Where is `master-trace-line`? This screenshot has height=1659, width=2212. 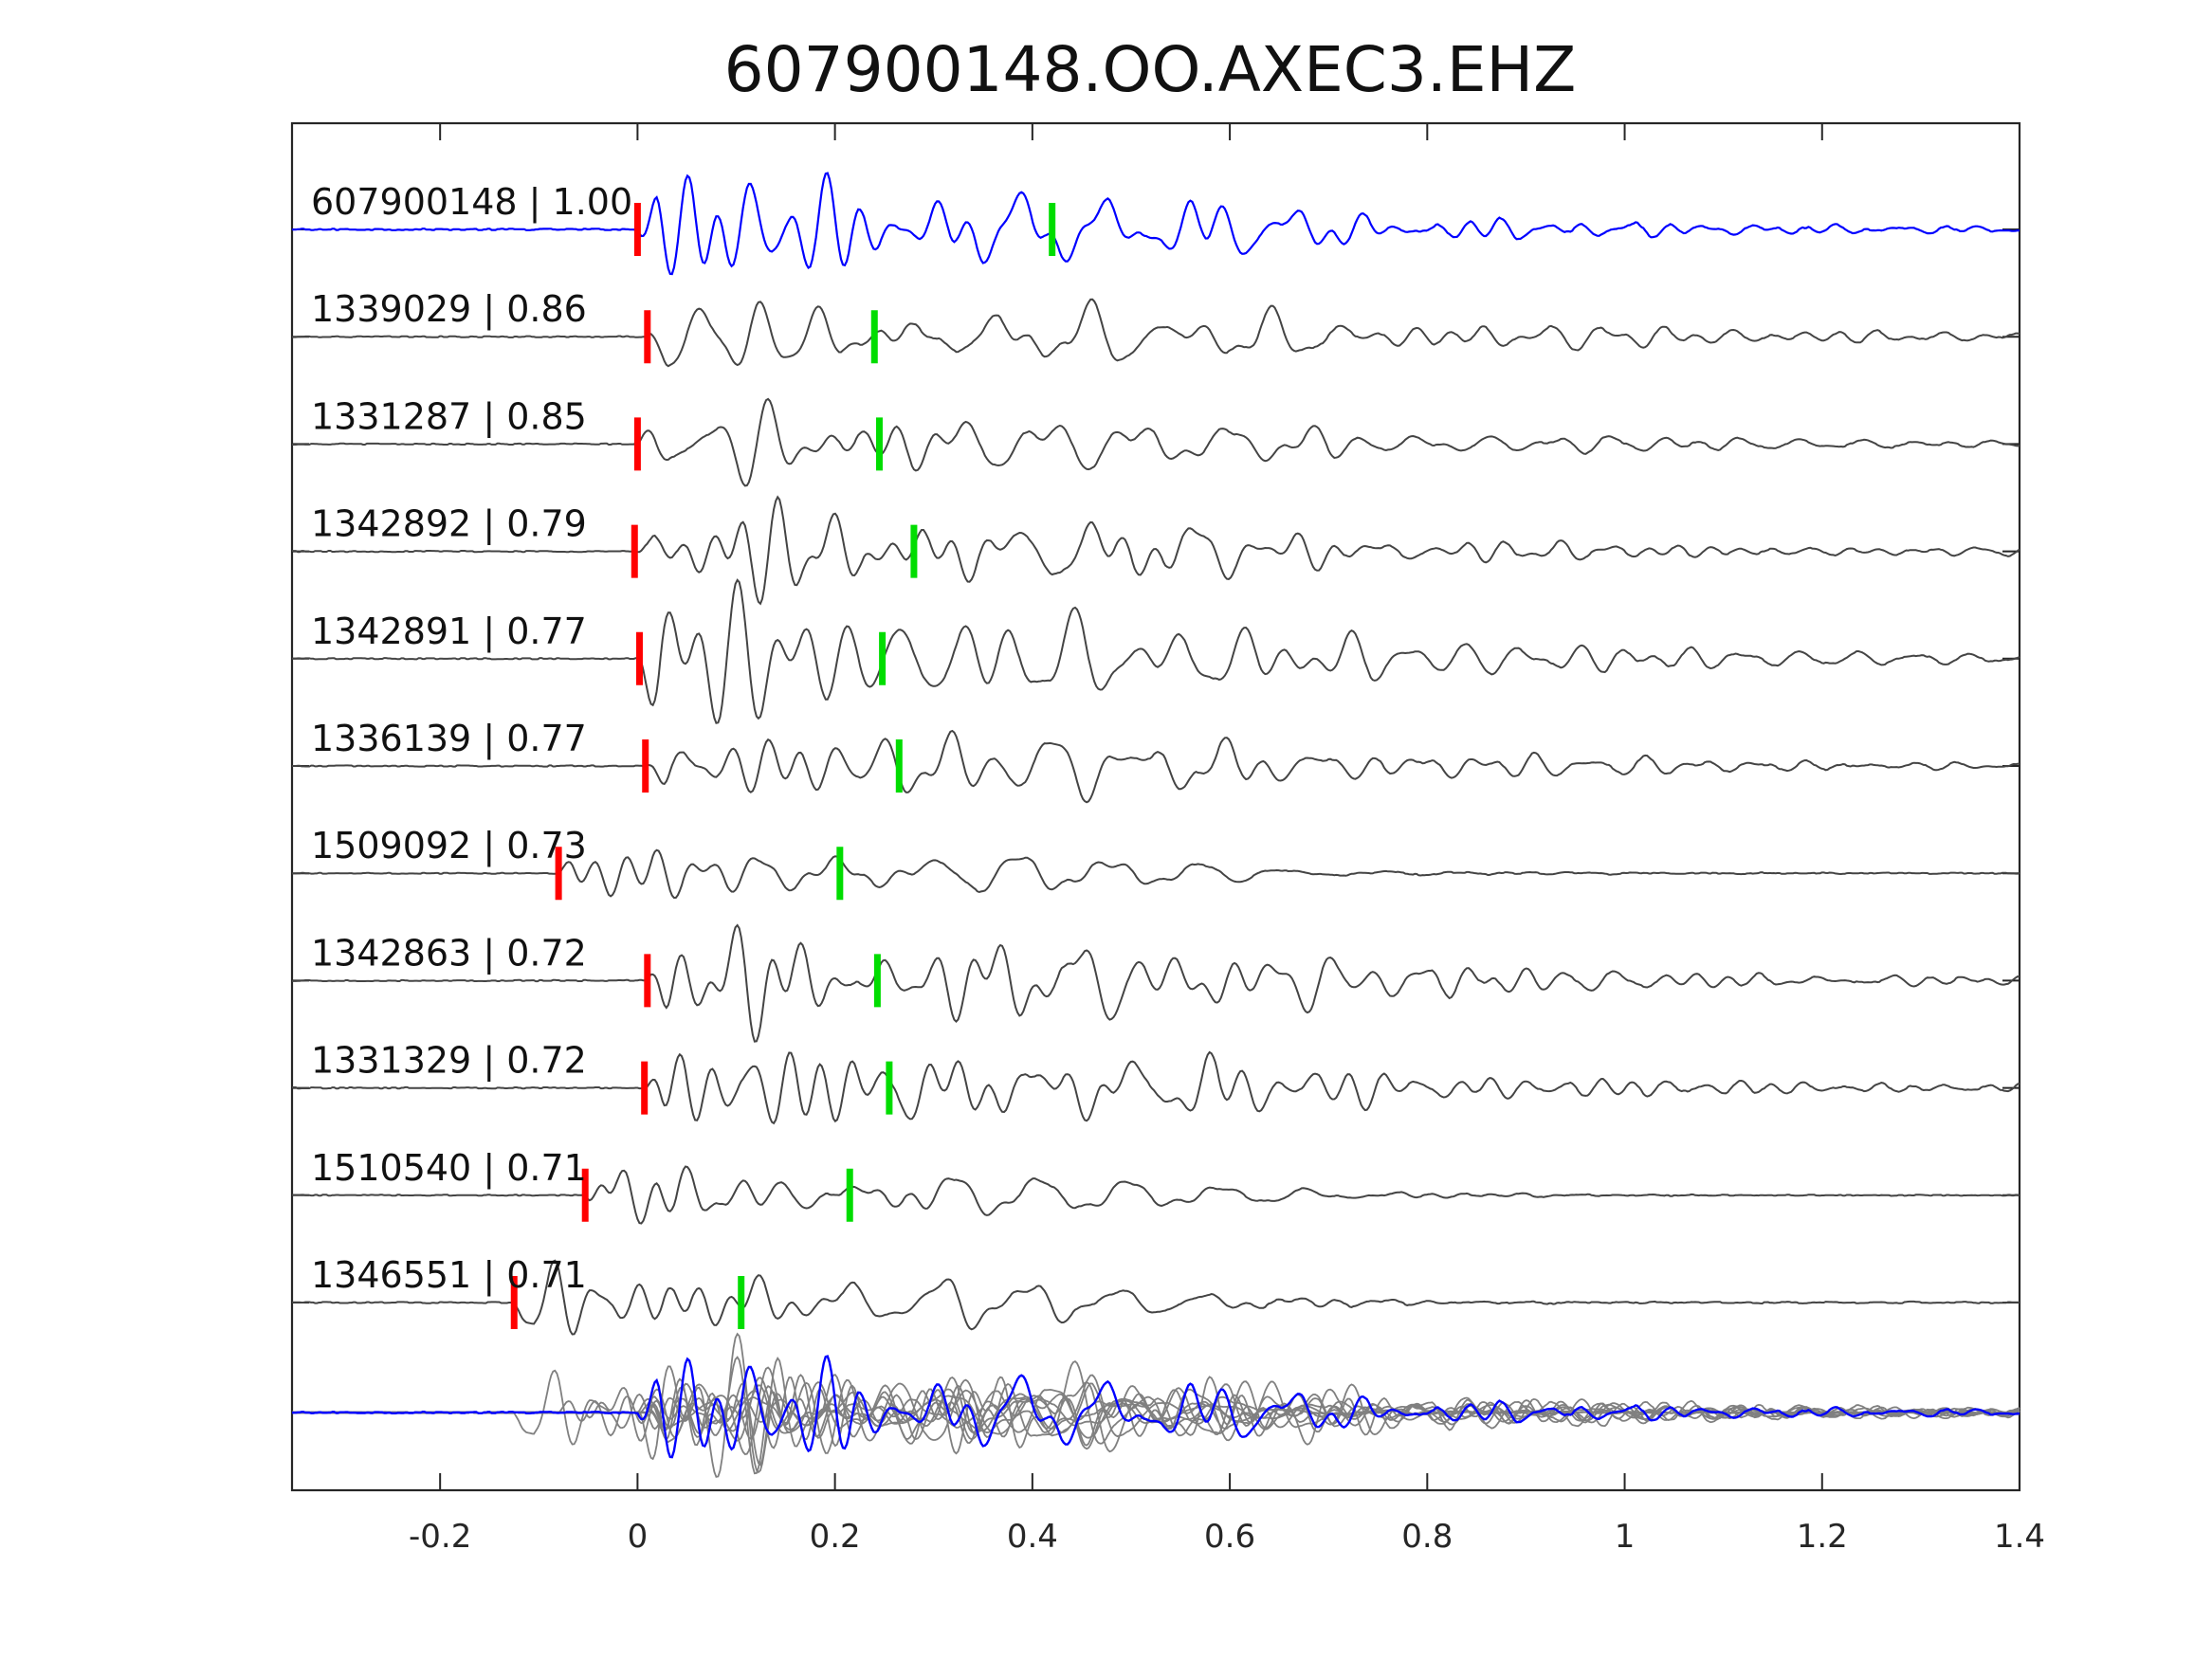
master-trace-line is located at coordinates (1156, 224).